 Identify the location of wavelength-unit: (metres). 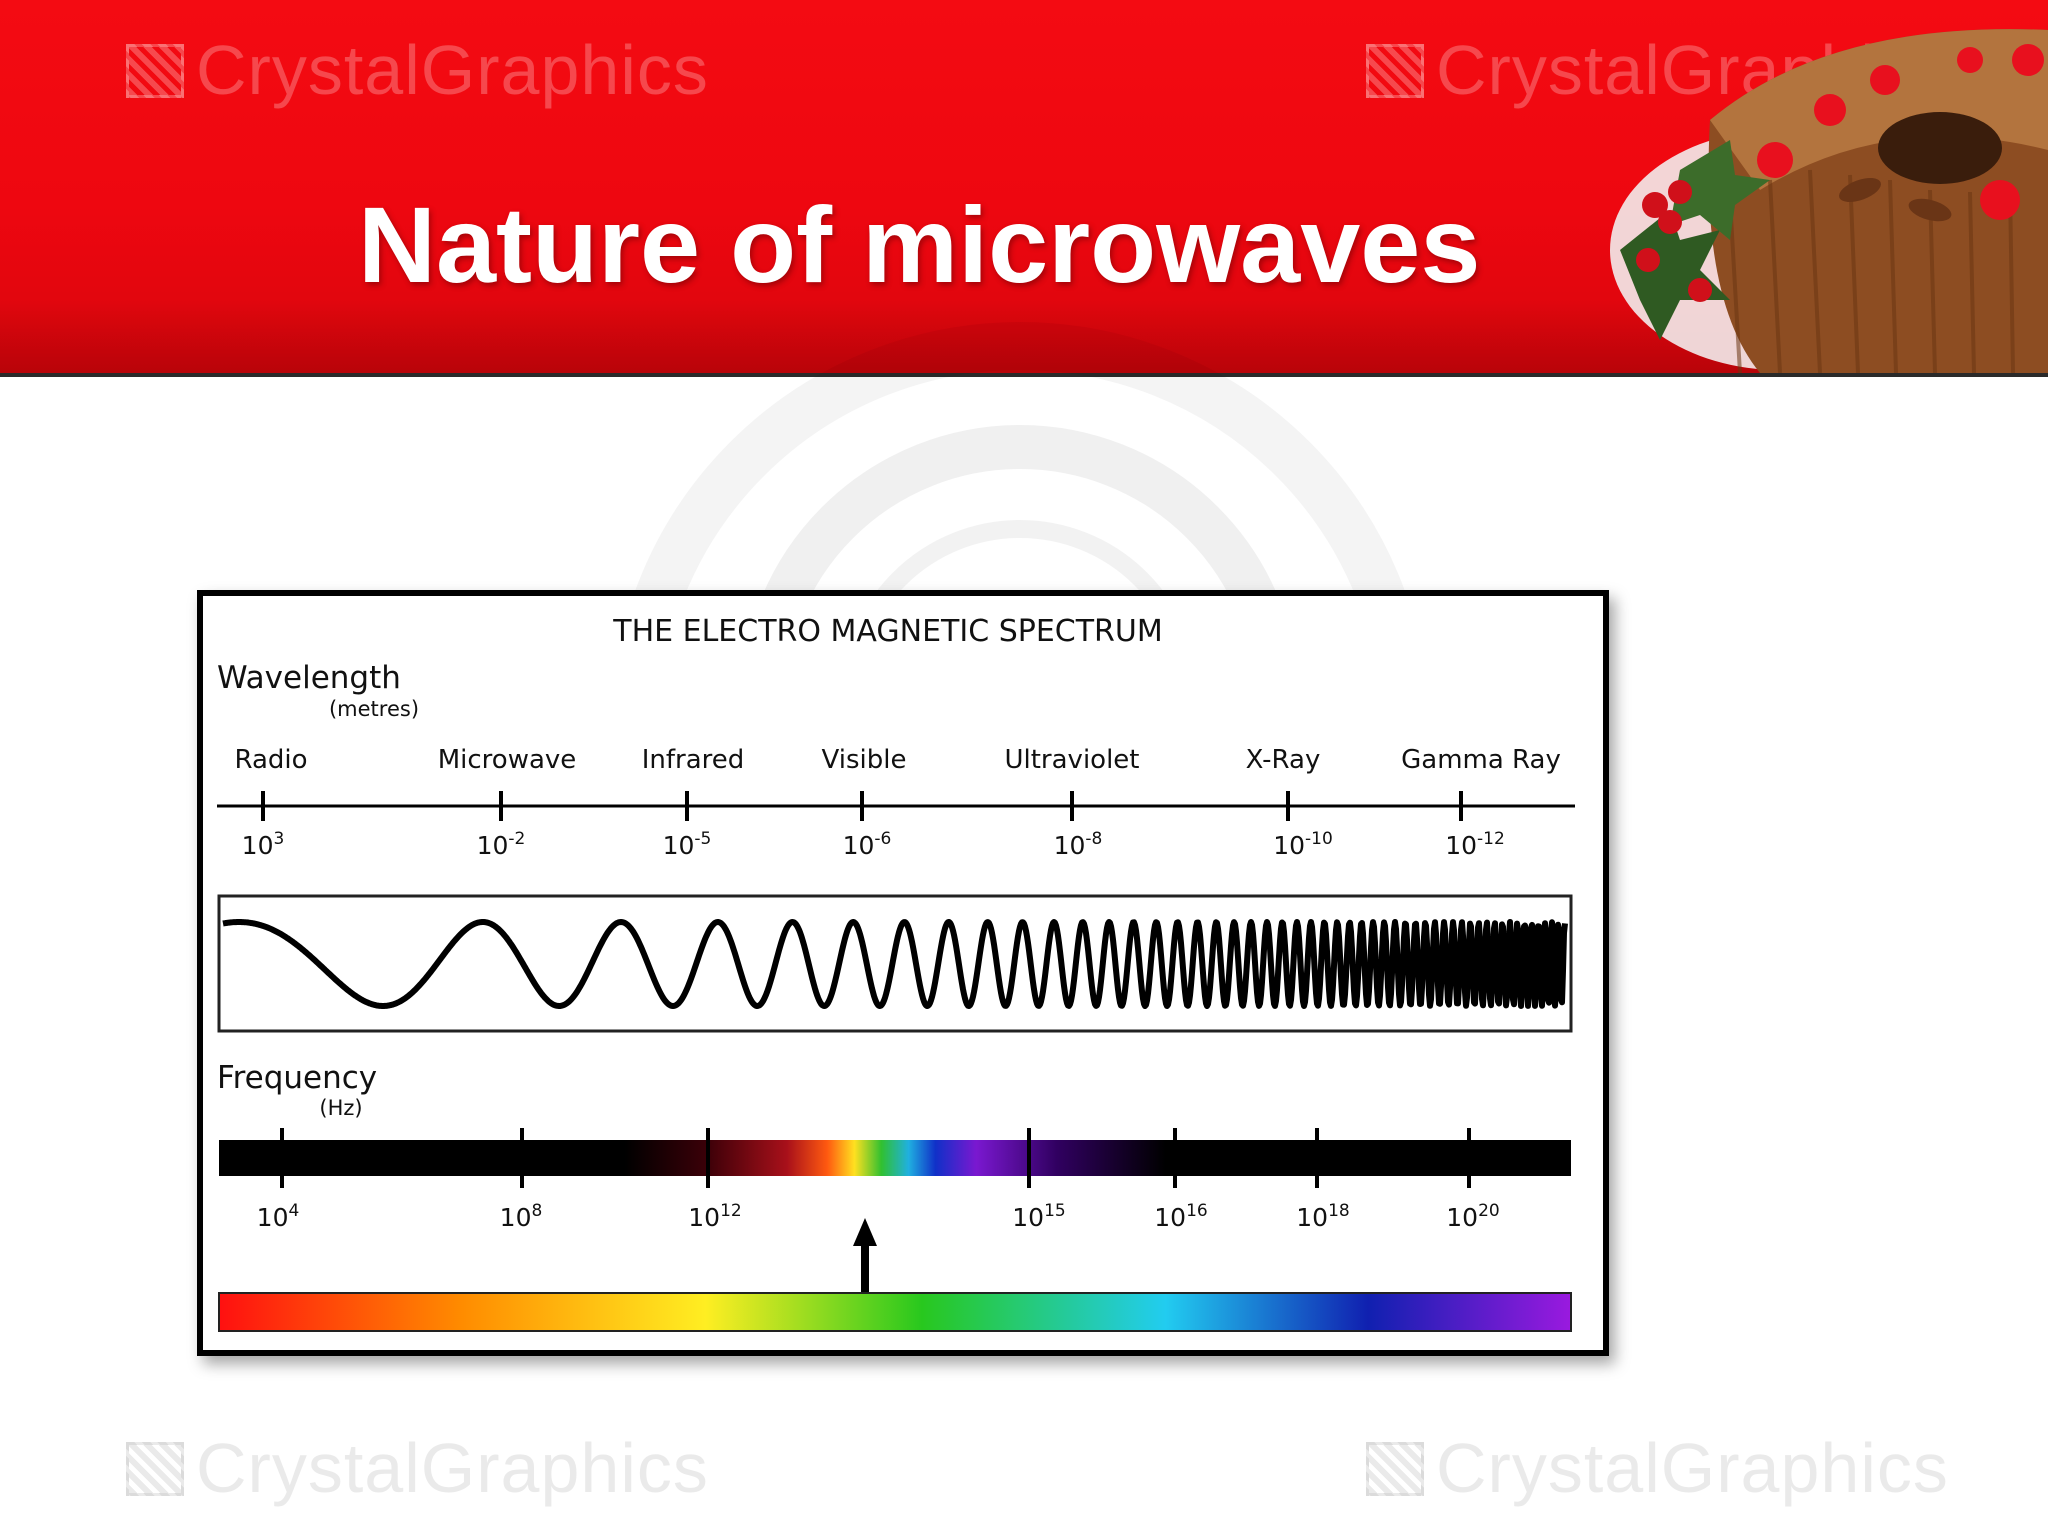
(374, 709).